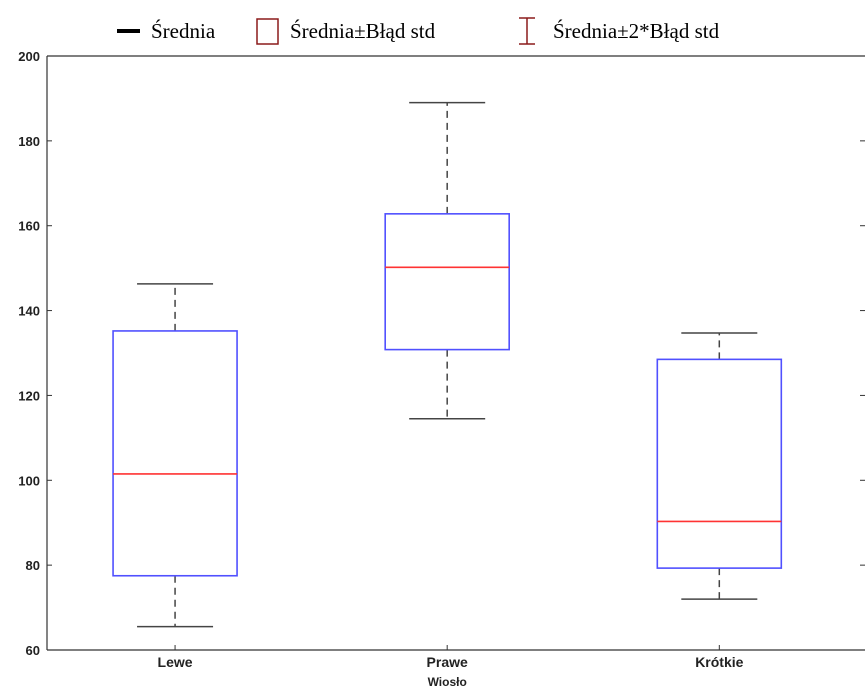 Image resolution: width=865 pixels, height=693 pixels. What do you see at coordinates (447, 682) in the screenshot?
I see `x-axis-label: Wiosło` at bounding box center [447, 682].